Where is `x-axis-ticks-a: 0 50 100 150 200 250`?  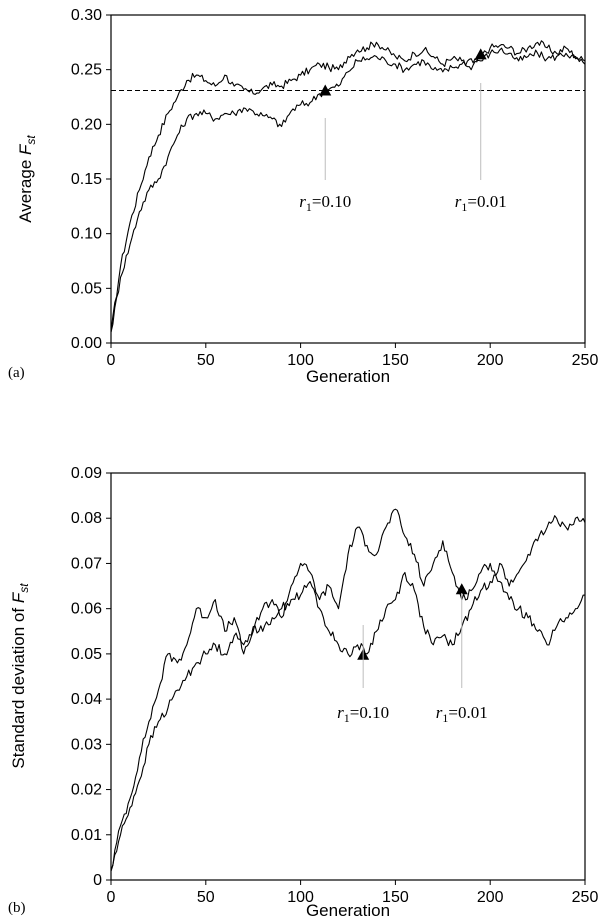
x-axis-ticks-a: 0 50 100 150 200 250 is located at coordinates (353, 356).